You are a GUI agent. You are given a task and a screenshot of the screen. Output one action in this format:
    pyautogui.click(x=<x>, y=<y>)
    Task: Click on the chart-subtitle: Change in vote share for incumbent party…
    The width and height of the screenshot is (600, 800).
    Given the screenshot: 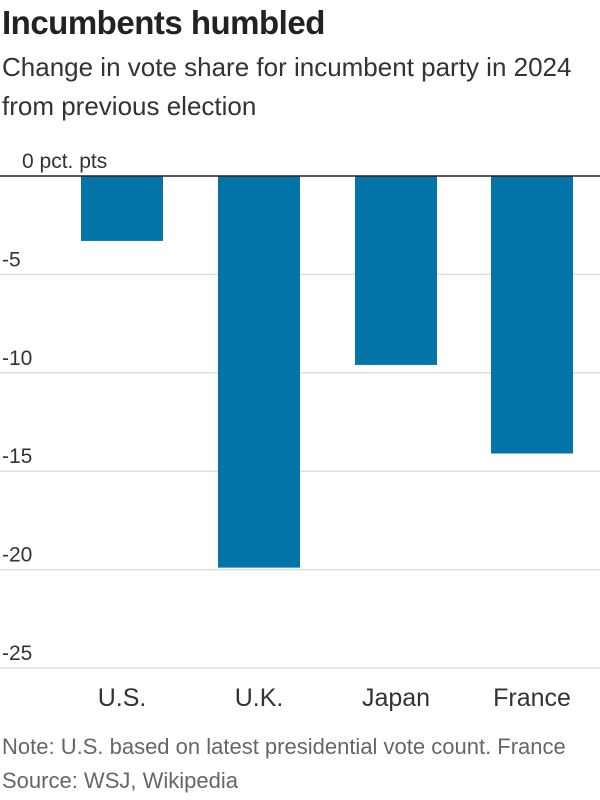 What is the action you would take?
    pyautogui.click(x=287, y=86)
    